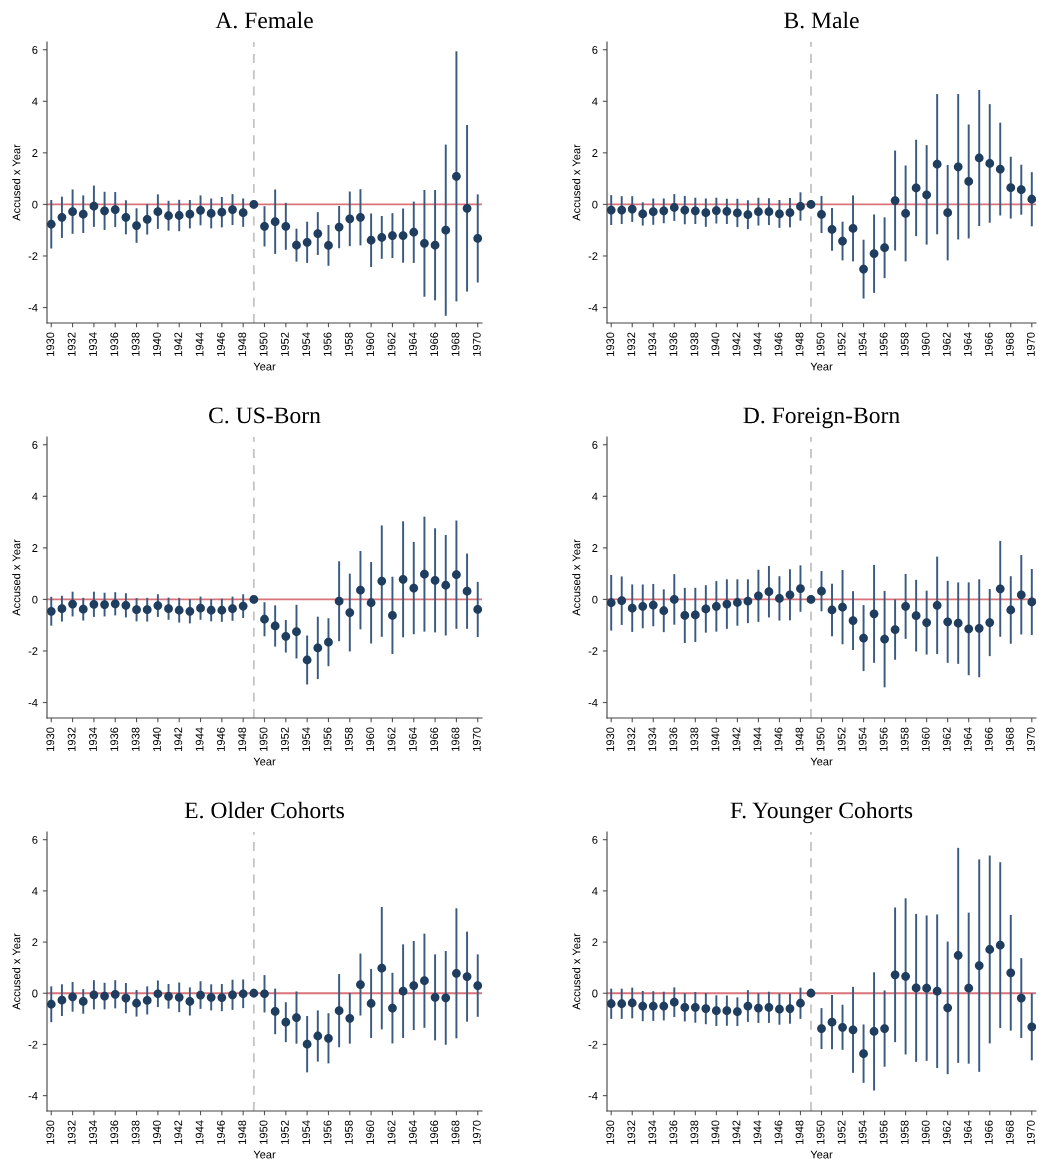 The width and height of the screenshot is (1039, 1169). I want to click on x-tick-label: 1944, so click(757, 739).